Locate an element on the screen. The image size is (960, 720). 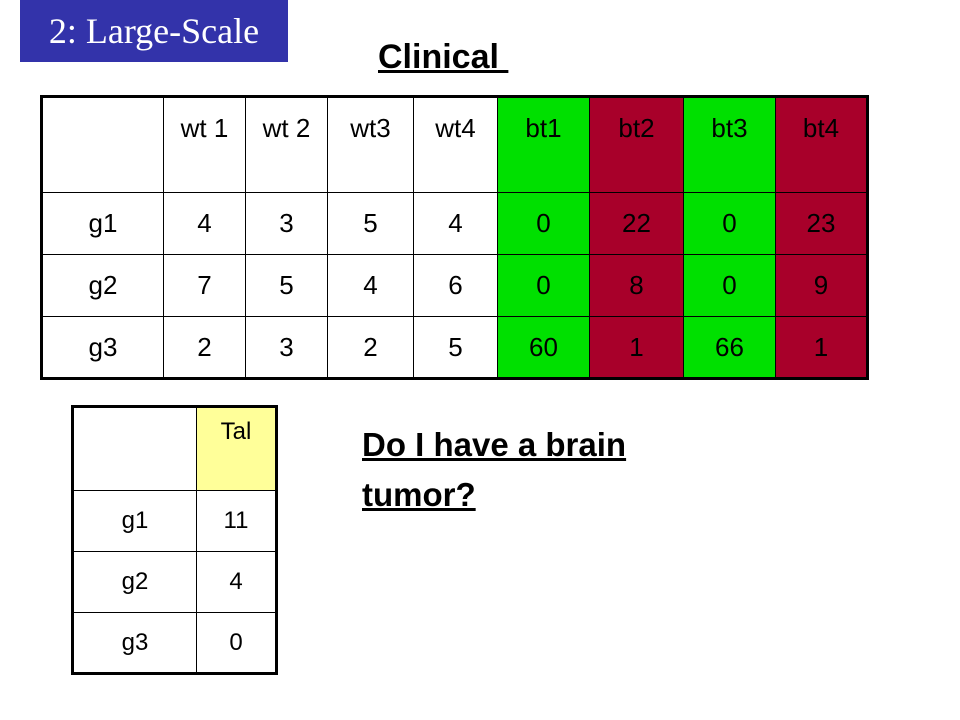
table-row: g2 4 is located at coordinates (174, 582).